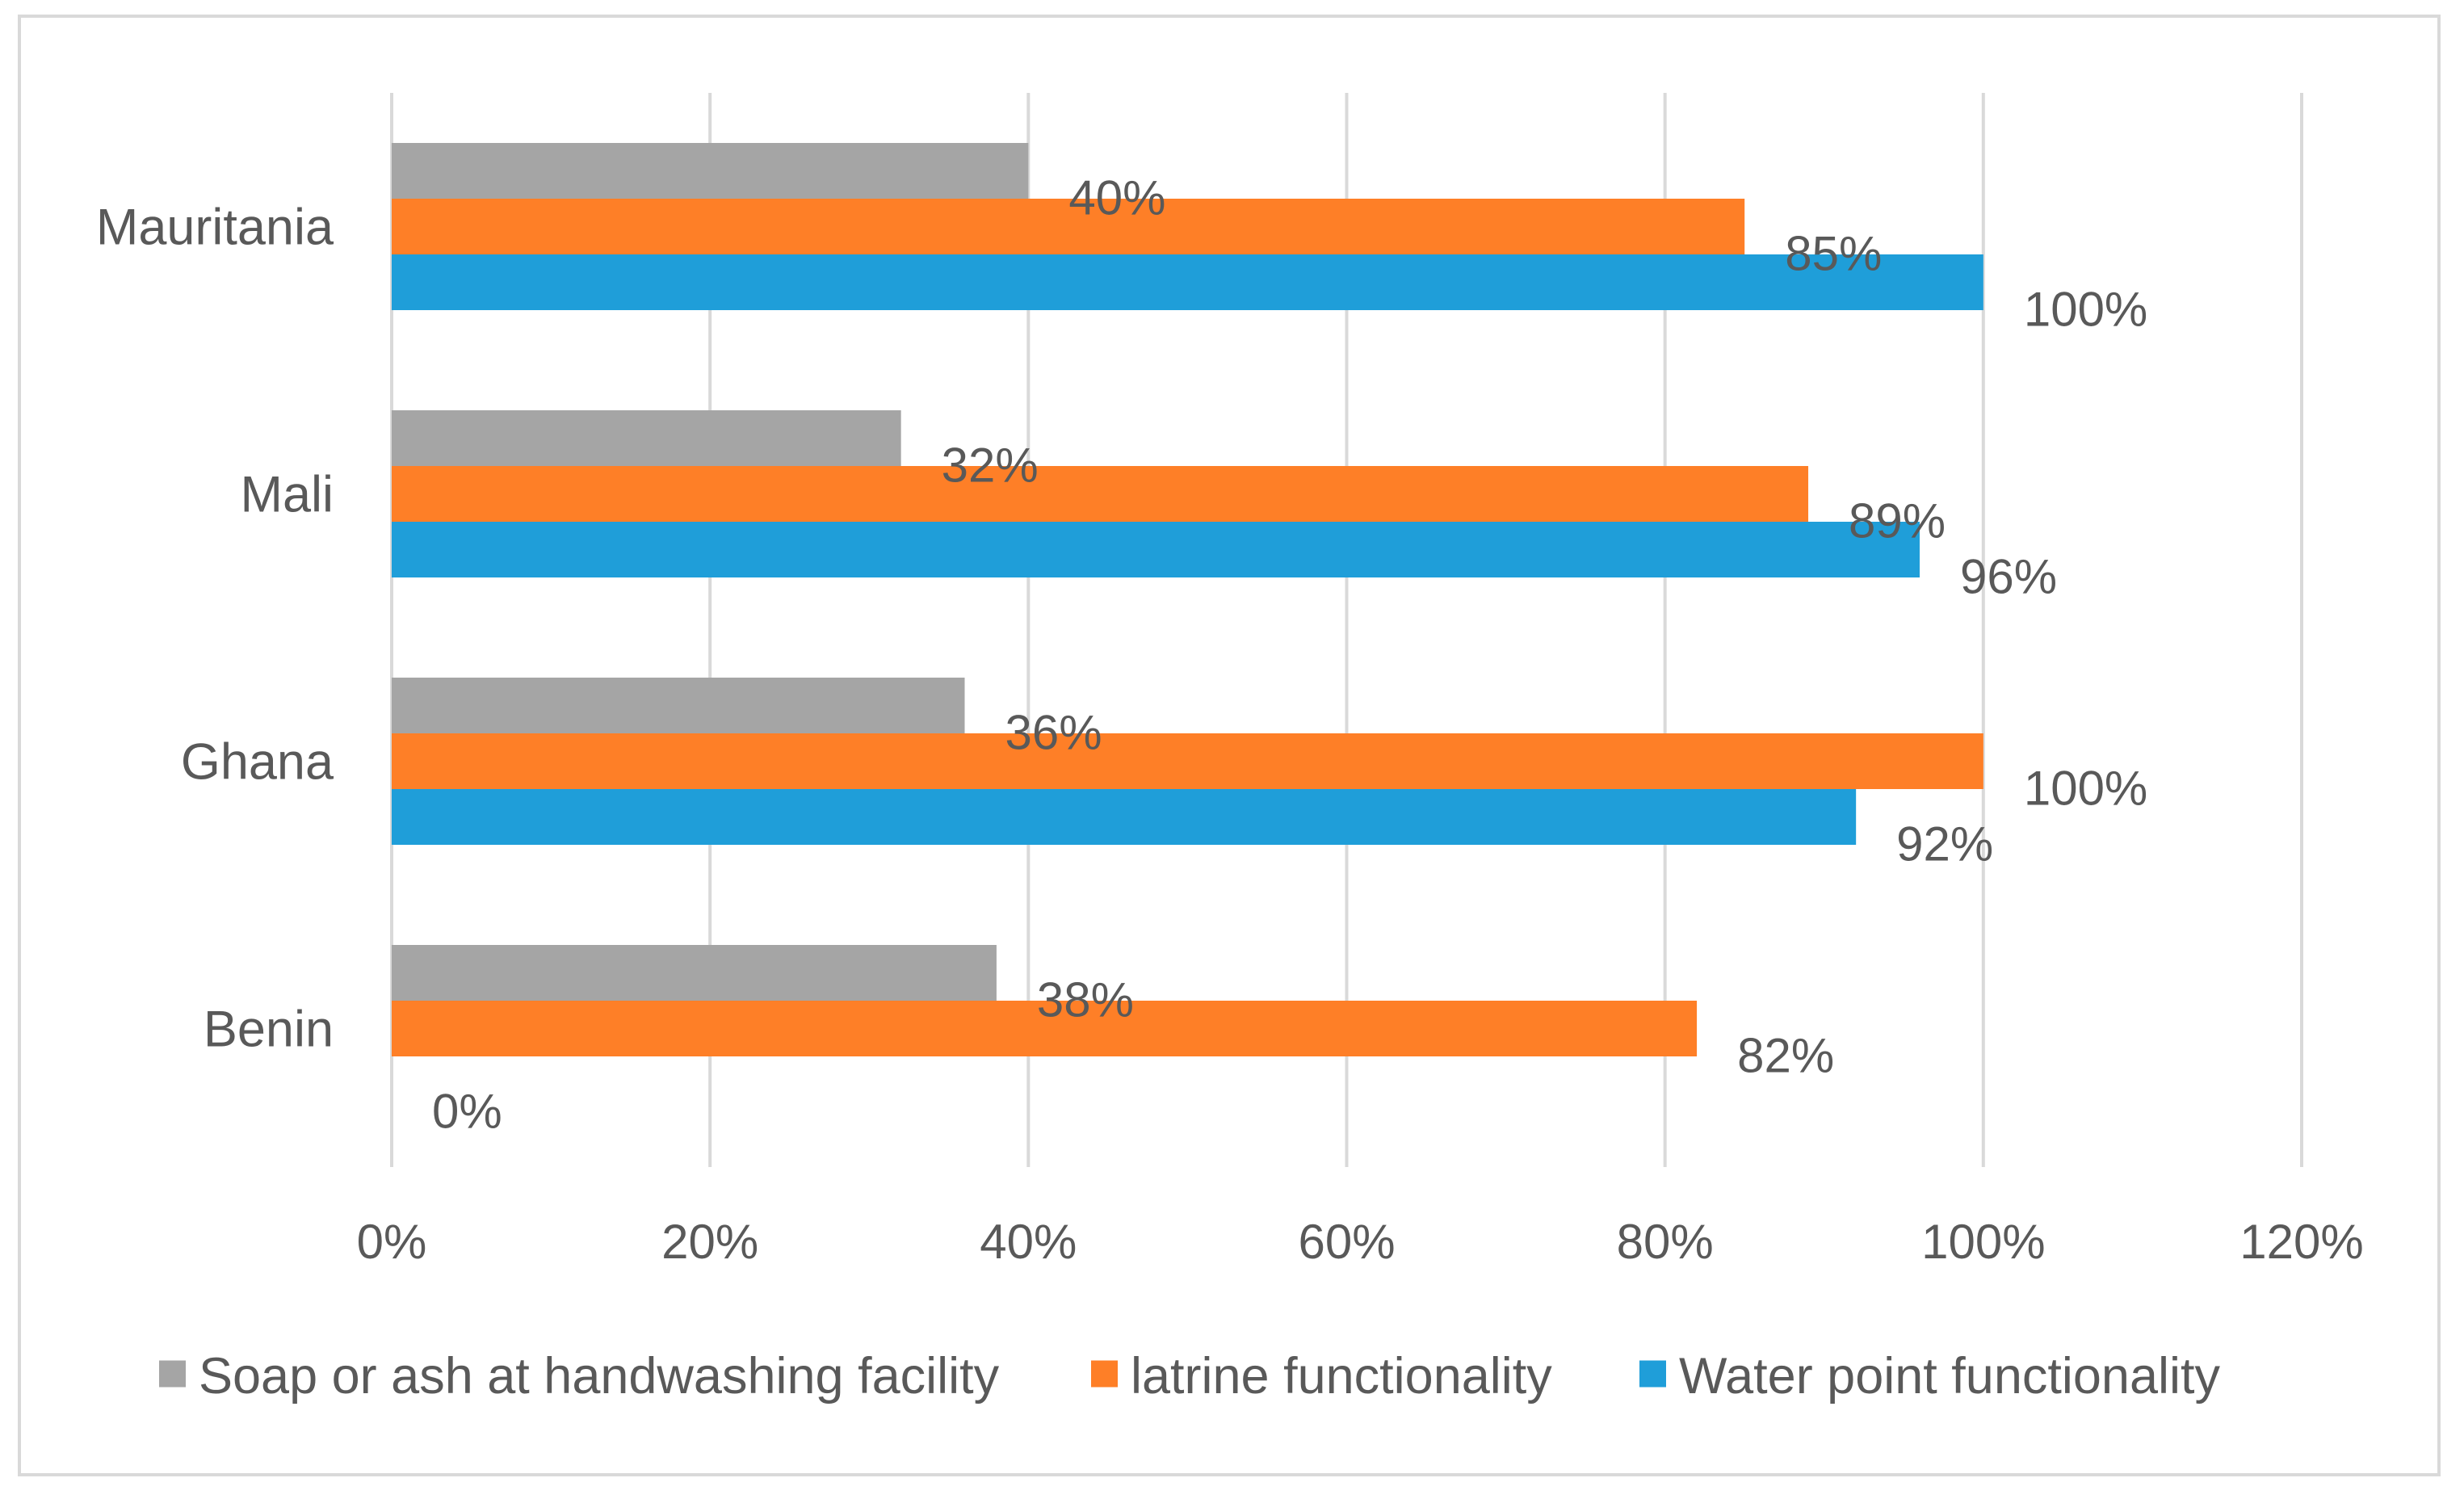  Describe the element at coordinates (709, 1242) in the screenshot. I see `x-tick-label: 20%` at that location.